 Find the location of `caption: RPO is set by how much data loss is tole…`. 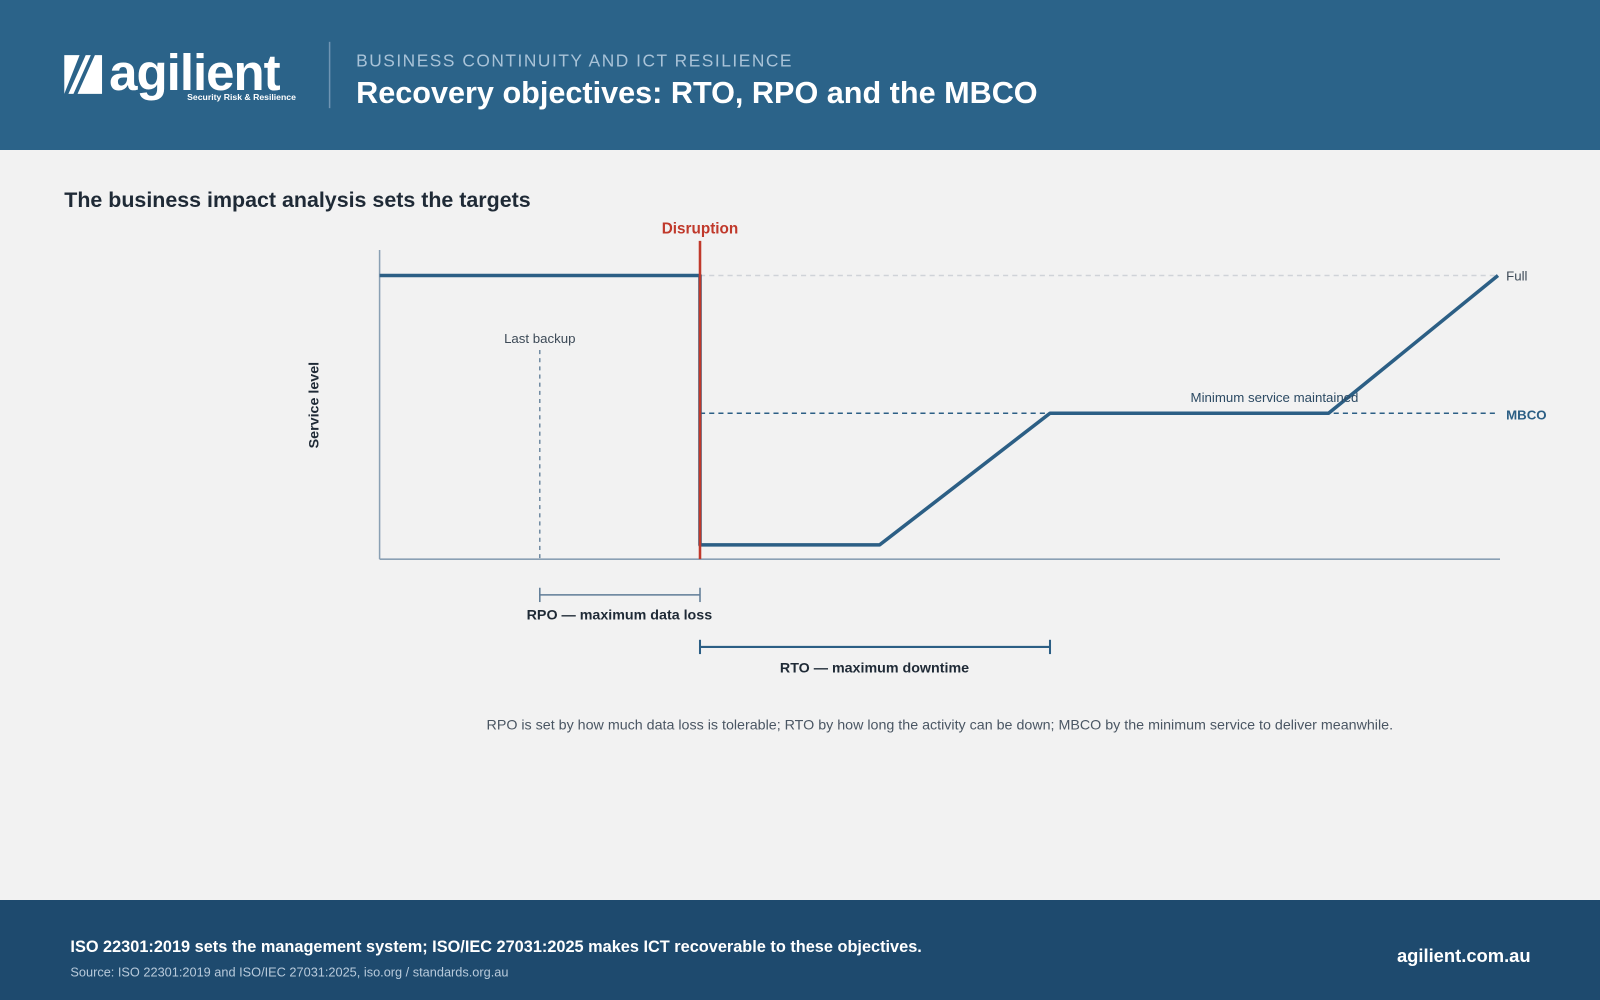

caption: RPO is set by how much data loss is tole… is located at coordinates (940, 726).